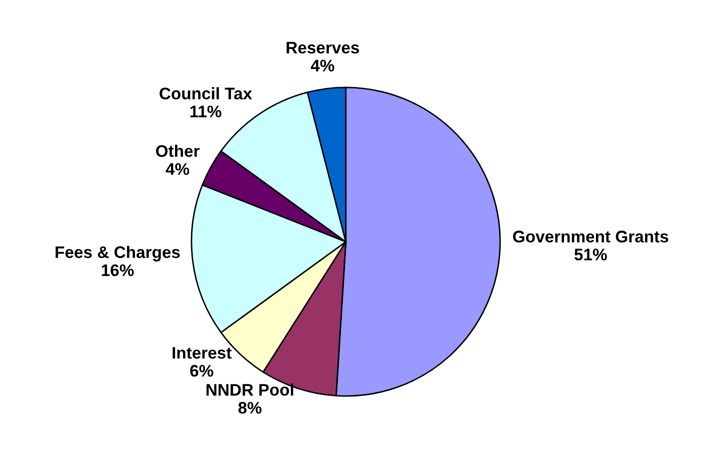 This screenshot has height=457, width=725. Describe the element at coordinates (323, 48) in the screenshot. I see `slice-label: Reserves` at that location.